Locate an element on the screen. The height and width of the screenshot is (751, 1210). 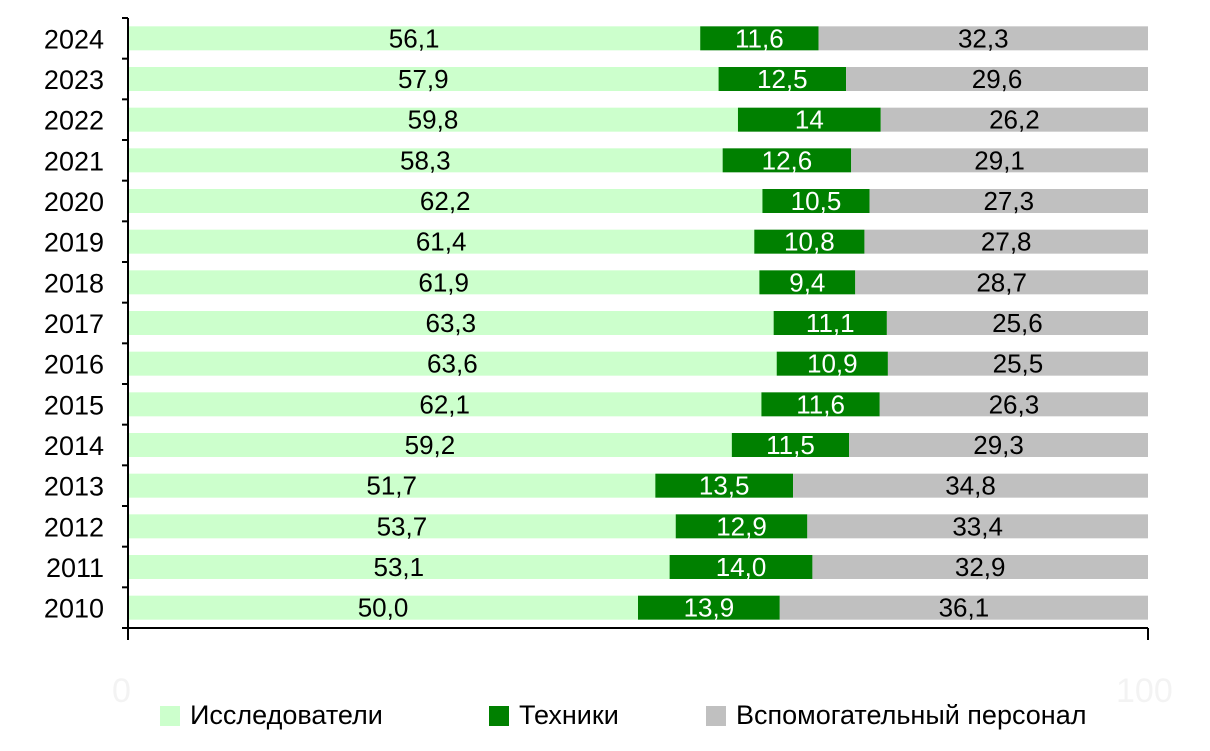
y-tick-label-2018: 2018 is located at coordinates (74, 283).